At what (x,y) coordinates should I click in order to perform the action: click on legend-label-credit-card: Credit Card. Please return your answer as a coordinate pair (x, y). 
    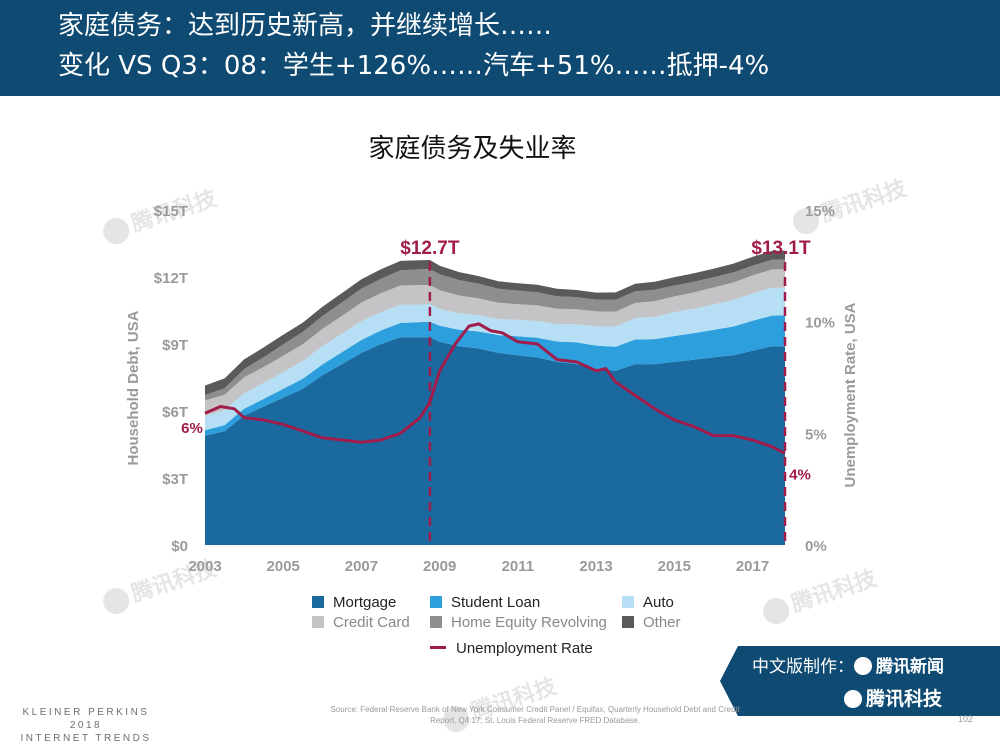
    Looking at the image, I should click on (371, 622).